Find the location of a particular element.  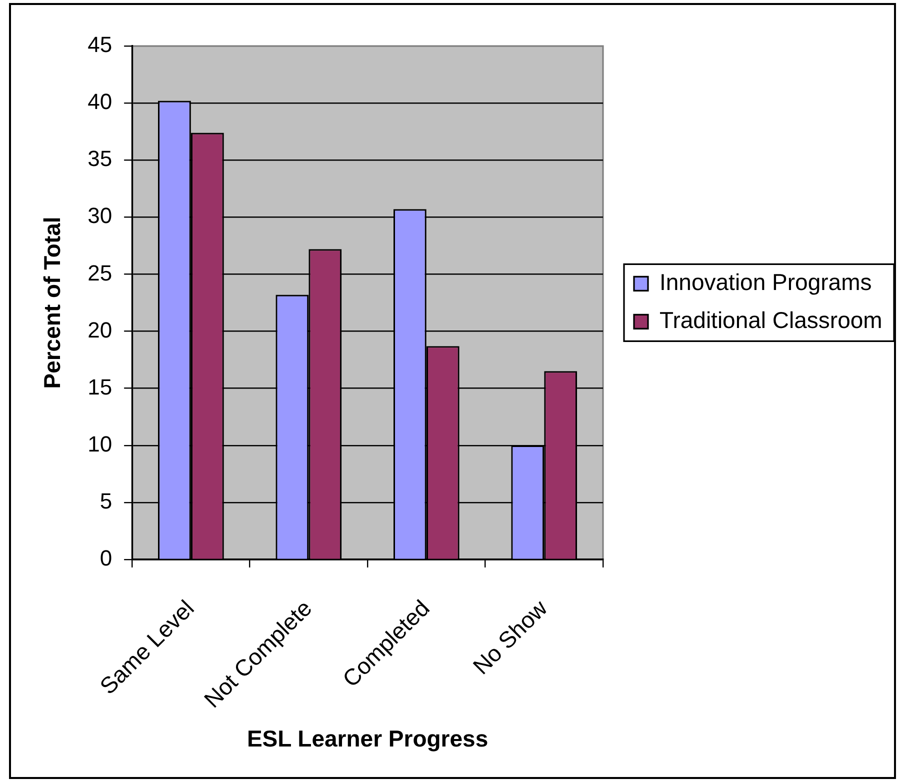

y-tick-label: 0 is located at coordinates (106, 558).